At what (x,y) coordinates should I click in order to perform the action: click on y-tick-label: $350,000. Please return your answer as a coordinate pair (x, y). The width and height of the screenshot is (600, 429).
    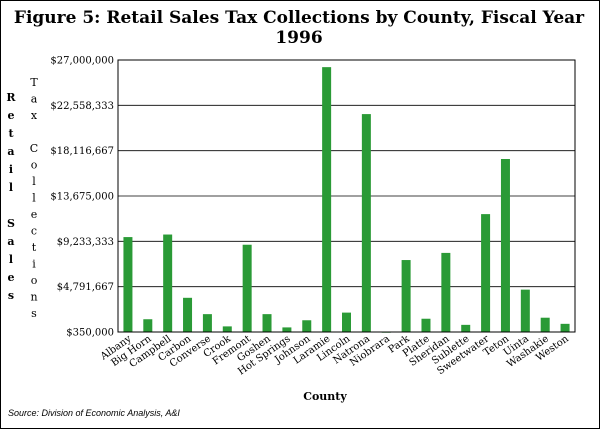
    Looking at the image, I should click on (90, 333).